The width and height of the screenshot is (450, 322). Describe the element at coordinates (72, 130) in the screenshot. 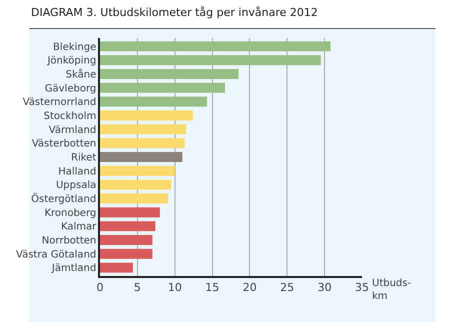

I see `y-tick-label: Värmland` at that location.